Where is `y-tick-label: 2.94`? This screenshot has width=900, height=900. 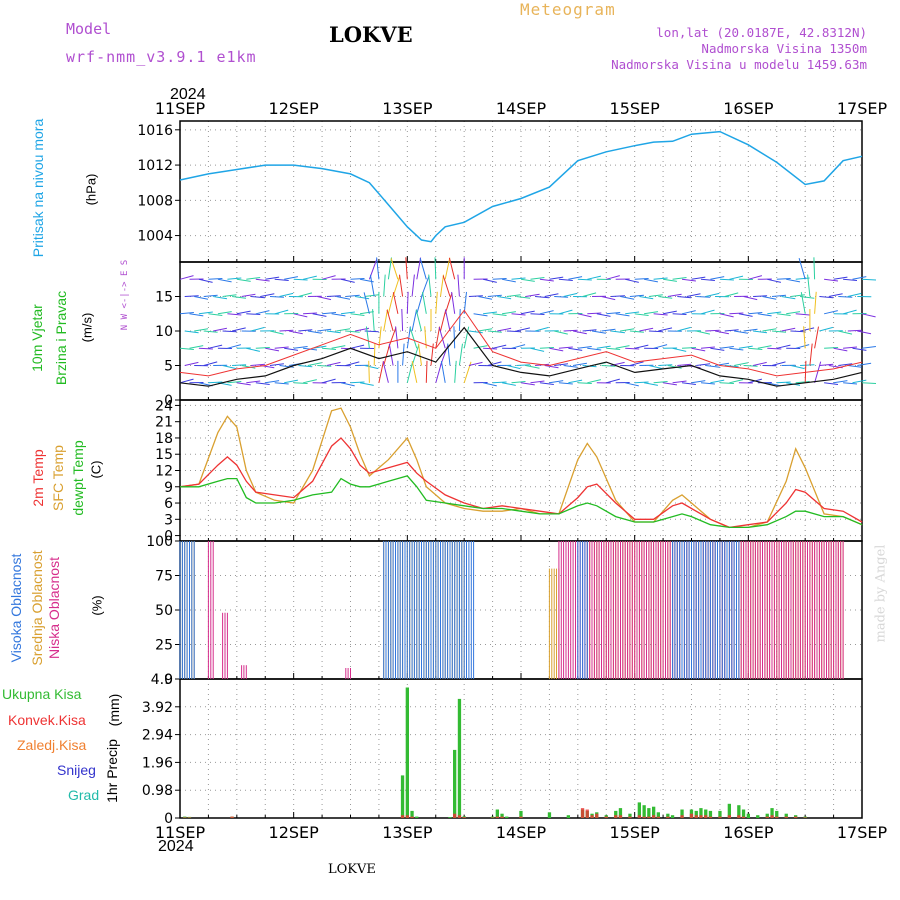 y-tick-label: 2.94 is located at coordinates (157, 736).